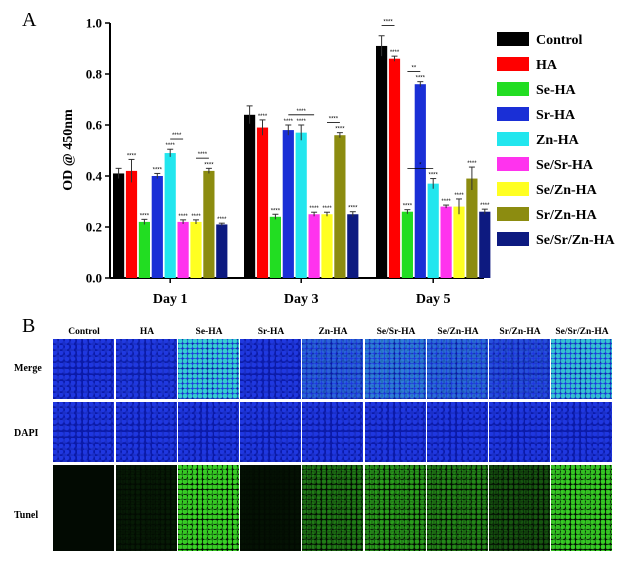 This screenshot has height=569, width=622. What do you see at coordinates (29, 326) in the screenshot?
I see `panel-b-letter: B` at bounding box center [29, 326].